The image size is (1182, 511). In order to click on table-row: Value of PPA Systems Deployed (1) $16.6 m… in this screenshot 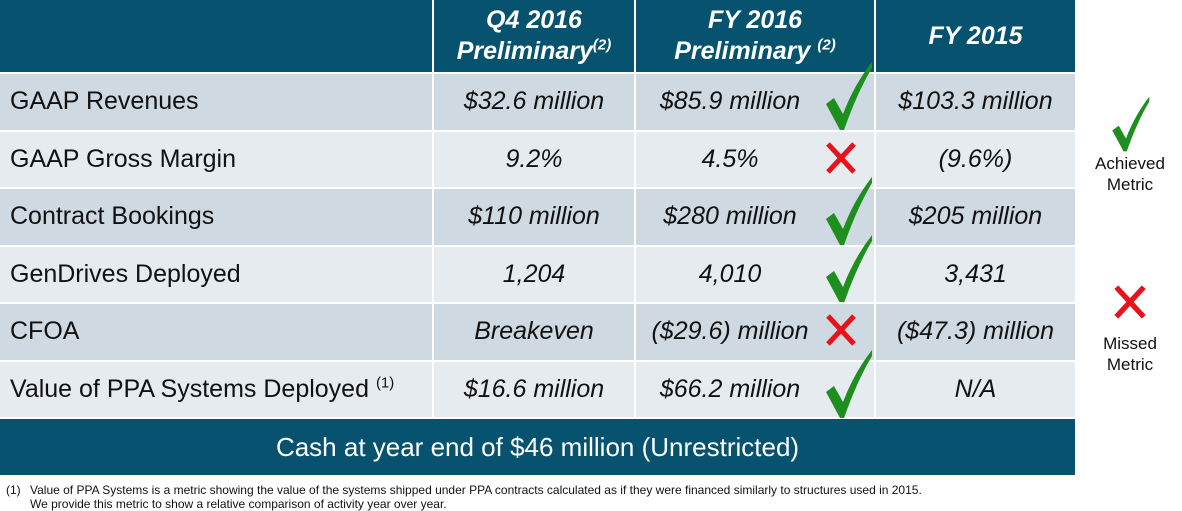, I will do `click(537, 383)`.